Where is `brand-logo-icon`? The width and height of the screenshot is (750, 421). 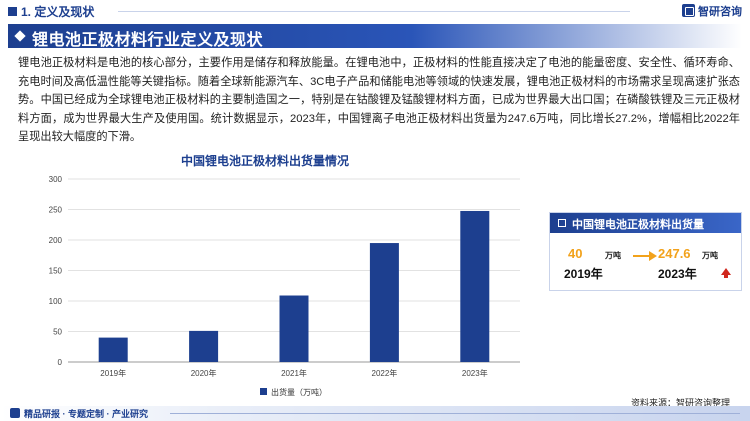
brand-logo-icon is located at coordinates (688, 10).